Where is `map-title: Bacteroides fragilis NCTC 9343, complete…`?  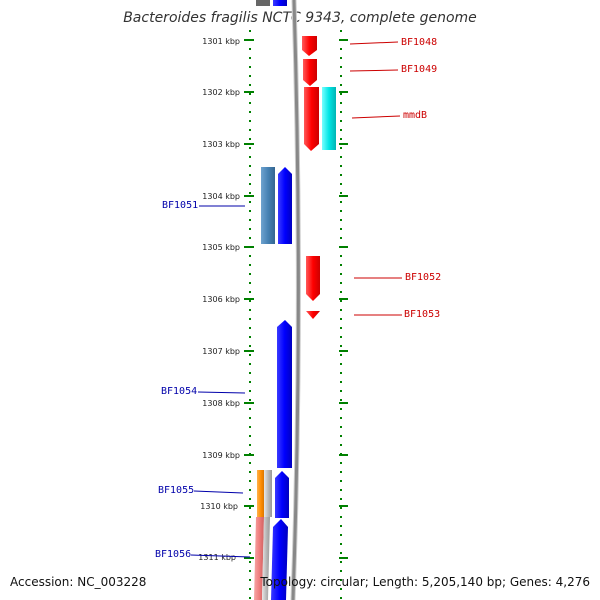 map-title: Bacteroides fragilis NCTC 9343, complete… is located at coordinates (300, 18).